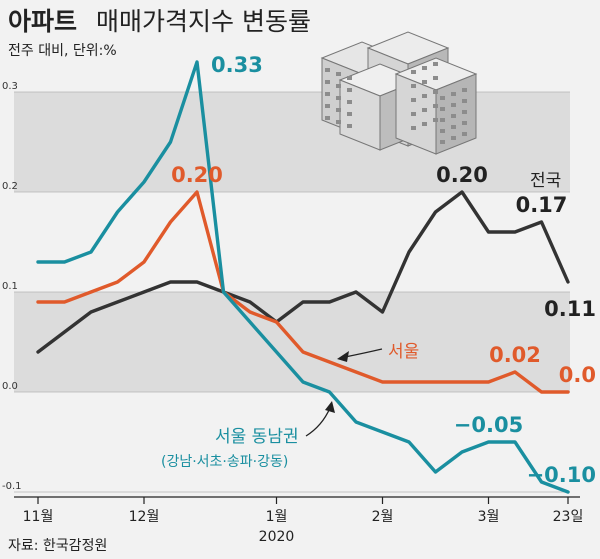  What do you see at coordinates (62, 51) in the screenshot?
I see `unit-label: 전주 대비, 단위:%` at bounding box center [62, 51].